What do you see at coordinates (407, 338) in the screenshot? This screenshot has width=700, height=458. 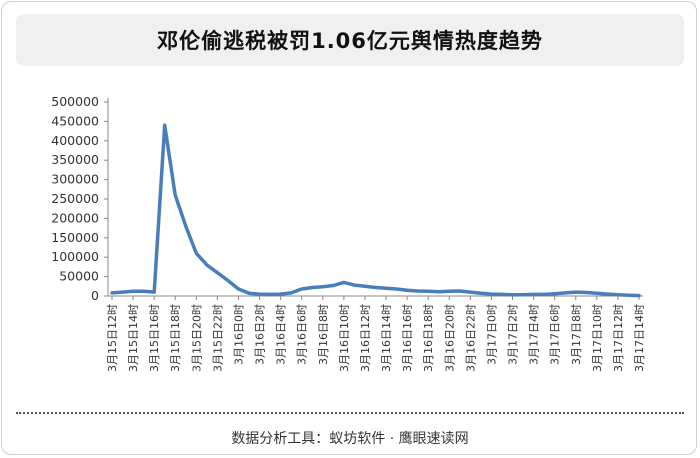 I see `x-tick-label: 3月16日16时` at bounding box center [407, 338].